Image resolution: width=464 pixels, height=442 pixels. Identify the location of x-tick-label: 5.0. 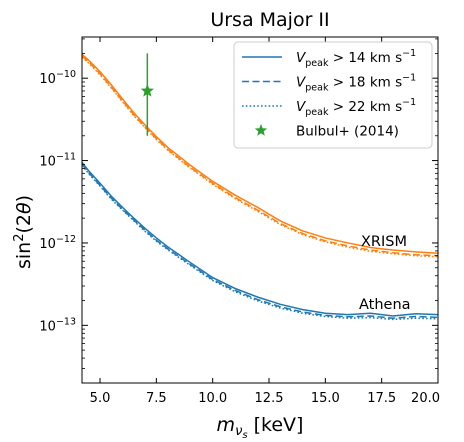
(100, 398).